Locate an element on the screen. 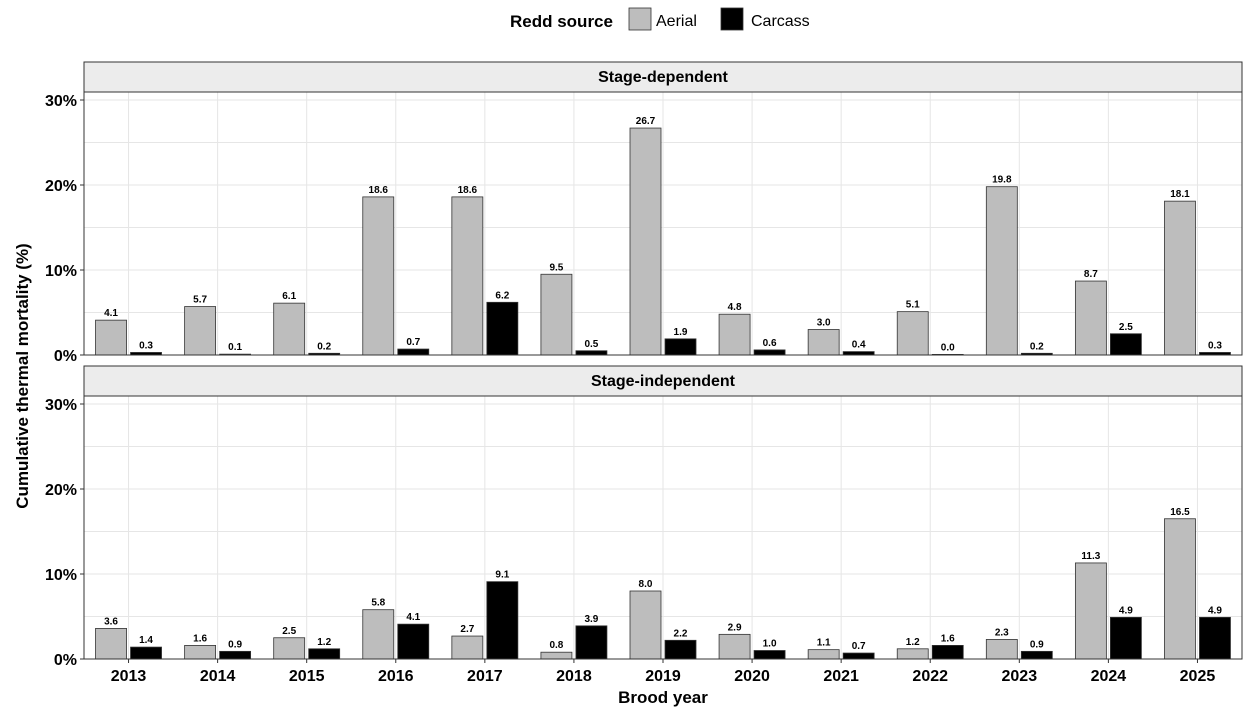 This screenshot has width=1248, height=710. bar-aerial-2015 is located at coordinates (289, 648).